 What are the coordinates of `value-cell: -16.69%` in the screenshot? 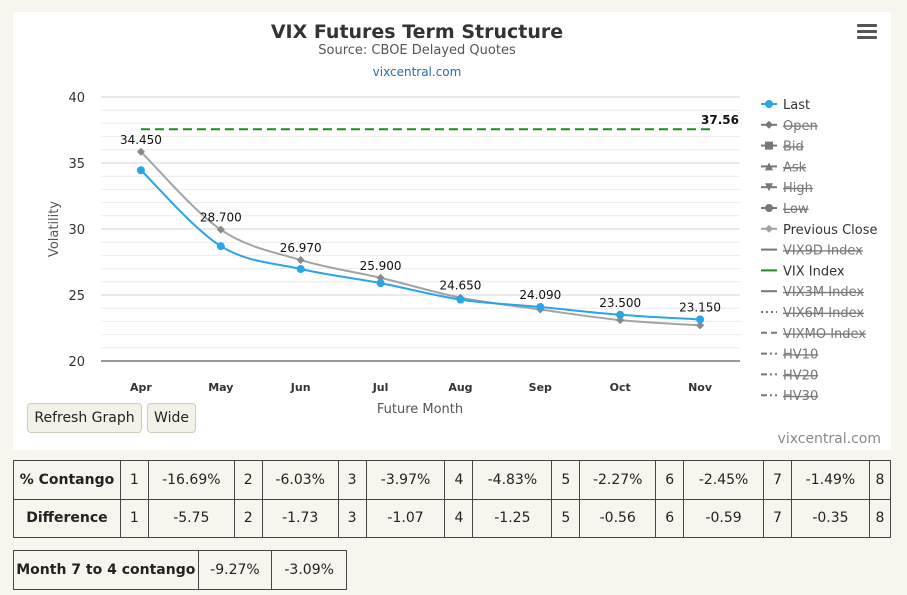 It's located at (191, 480).